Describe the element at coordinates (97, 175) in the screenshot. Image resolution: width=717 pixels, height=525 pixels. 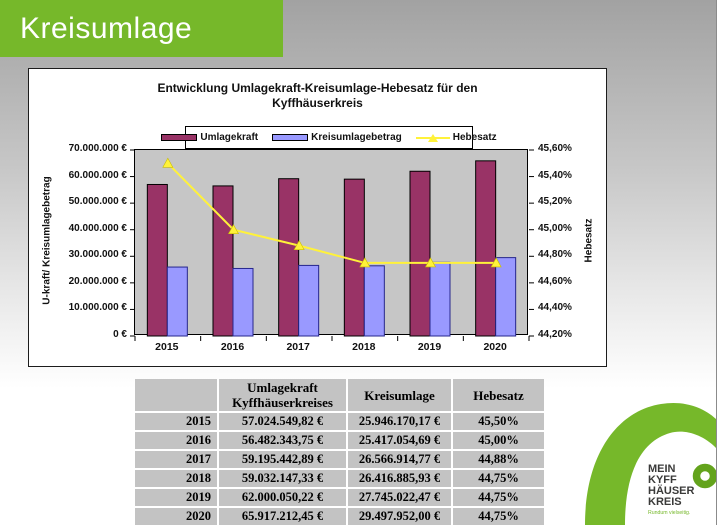
I see `left-axis-tick: 60.000.000 €` at that location.